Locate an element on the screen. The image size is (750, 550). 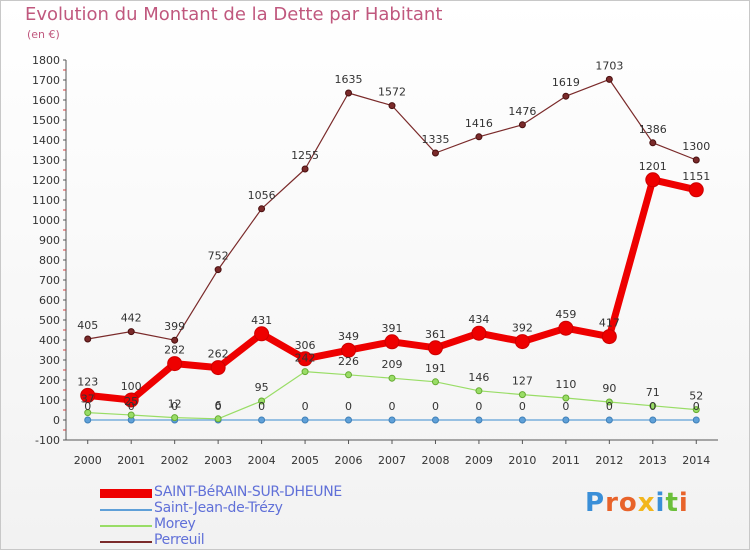
legend-label: Saint-Jean-de-Trézy is located at coordinates (218, 508).